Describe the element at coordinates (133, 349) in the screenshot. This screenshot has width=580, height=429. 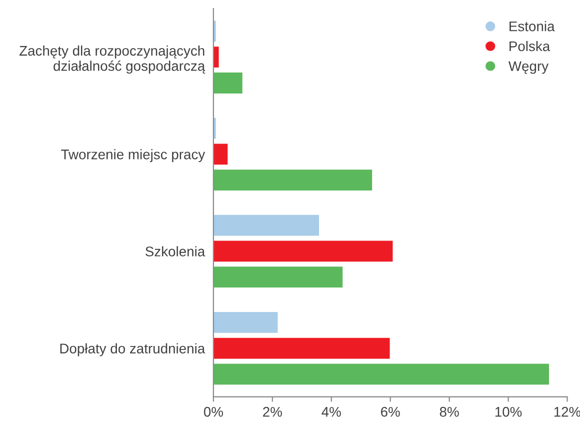
I see `y-tick-label: Dopłaty do zatrudnienia` at that location.